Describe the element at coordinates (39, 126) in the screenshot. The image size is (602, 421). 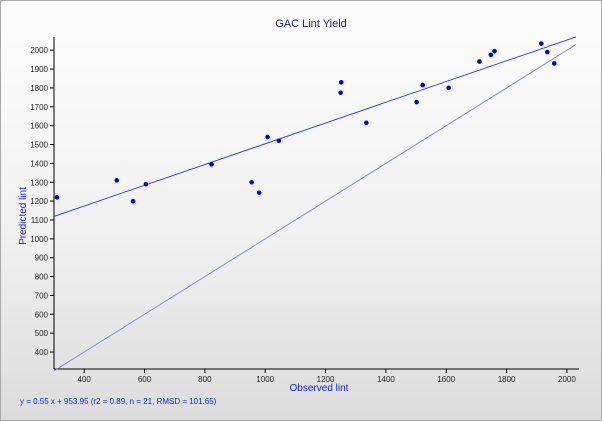
I see `y-tick-label: 1600` at that location.